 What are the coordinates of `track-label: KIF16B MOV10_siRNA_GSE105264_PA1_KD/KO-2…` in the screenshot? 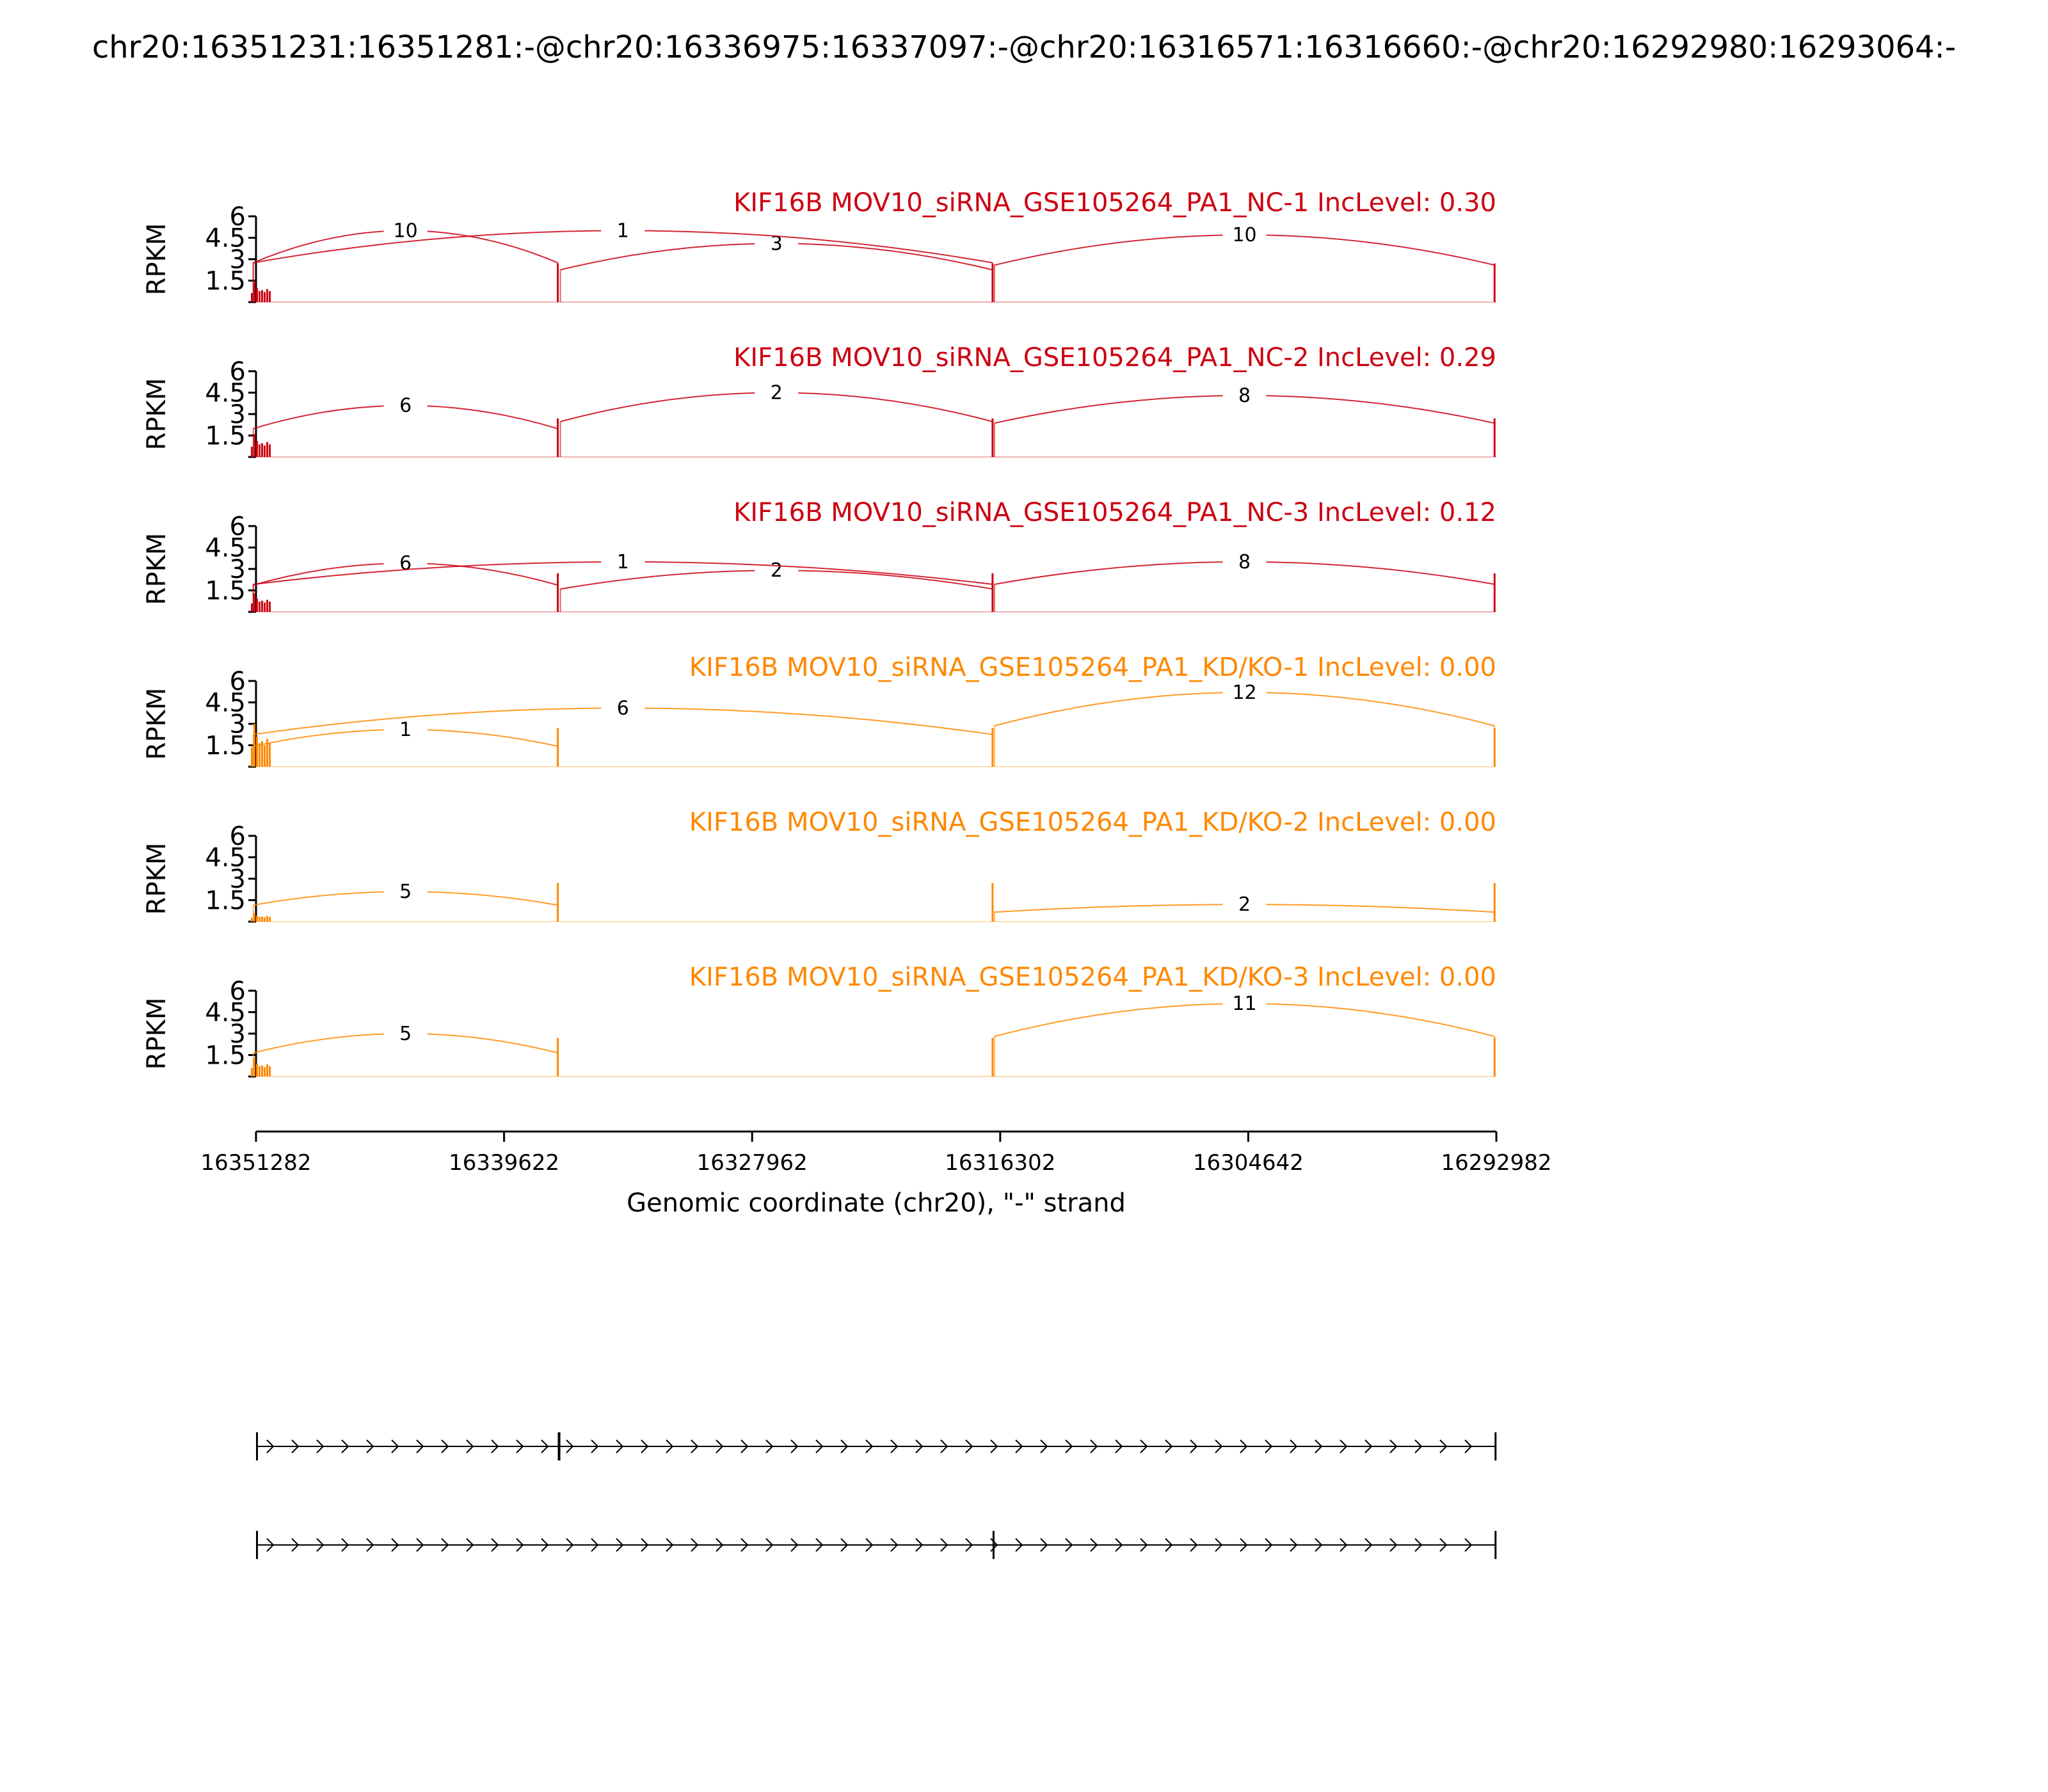 It's located at (1092, 822).